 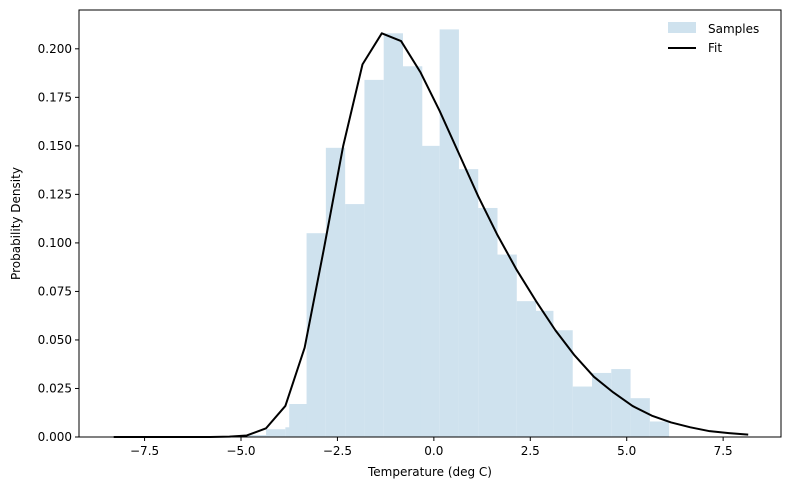 I want to click on legend-label-samples: Samples, so click(x=733, y=29).